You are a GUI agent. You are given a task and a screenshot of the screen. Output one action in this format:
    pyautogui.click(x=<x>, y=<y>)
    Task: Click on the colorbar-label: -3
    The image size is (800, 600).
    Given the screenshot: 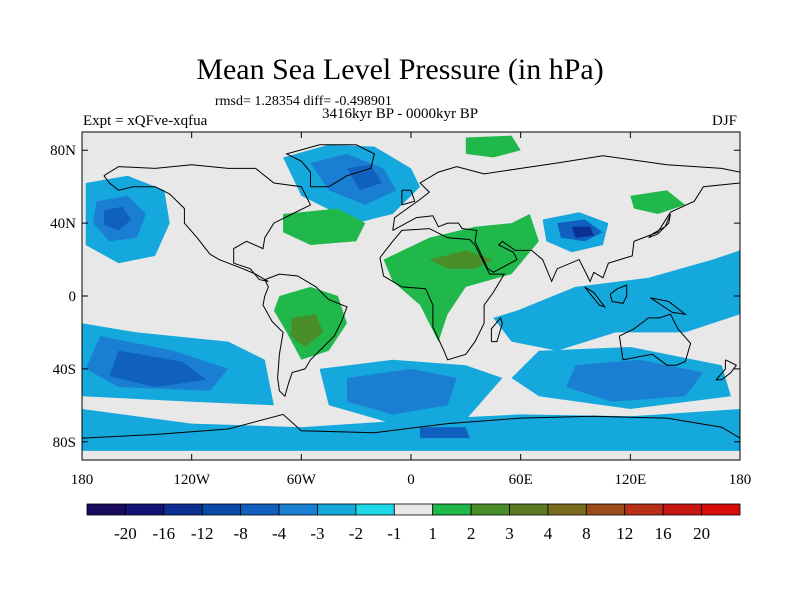 What is the action you would take?
    pyautogui.click(x=317, y=533)
    